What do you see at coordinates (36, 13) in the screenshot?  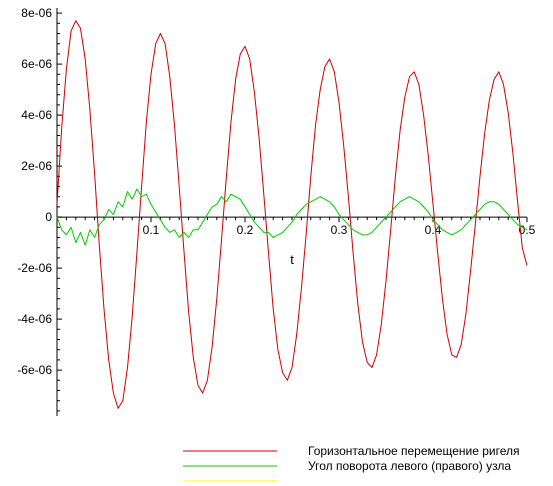 I see `y-tick-label: 8e-06` at bounding box center [36, 13].